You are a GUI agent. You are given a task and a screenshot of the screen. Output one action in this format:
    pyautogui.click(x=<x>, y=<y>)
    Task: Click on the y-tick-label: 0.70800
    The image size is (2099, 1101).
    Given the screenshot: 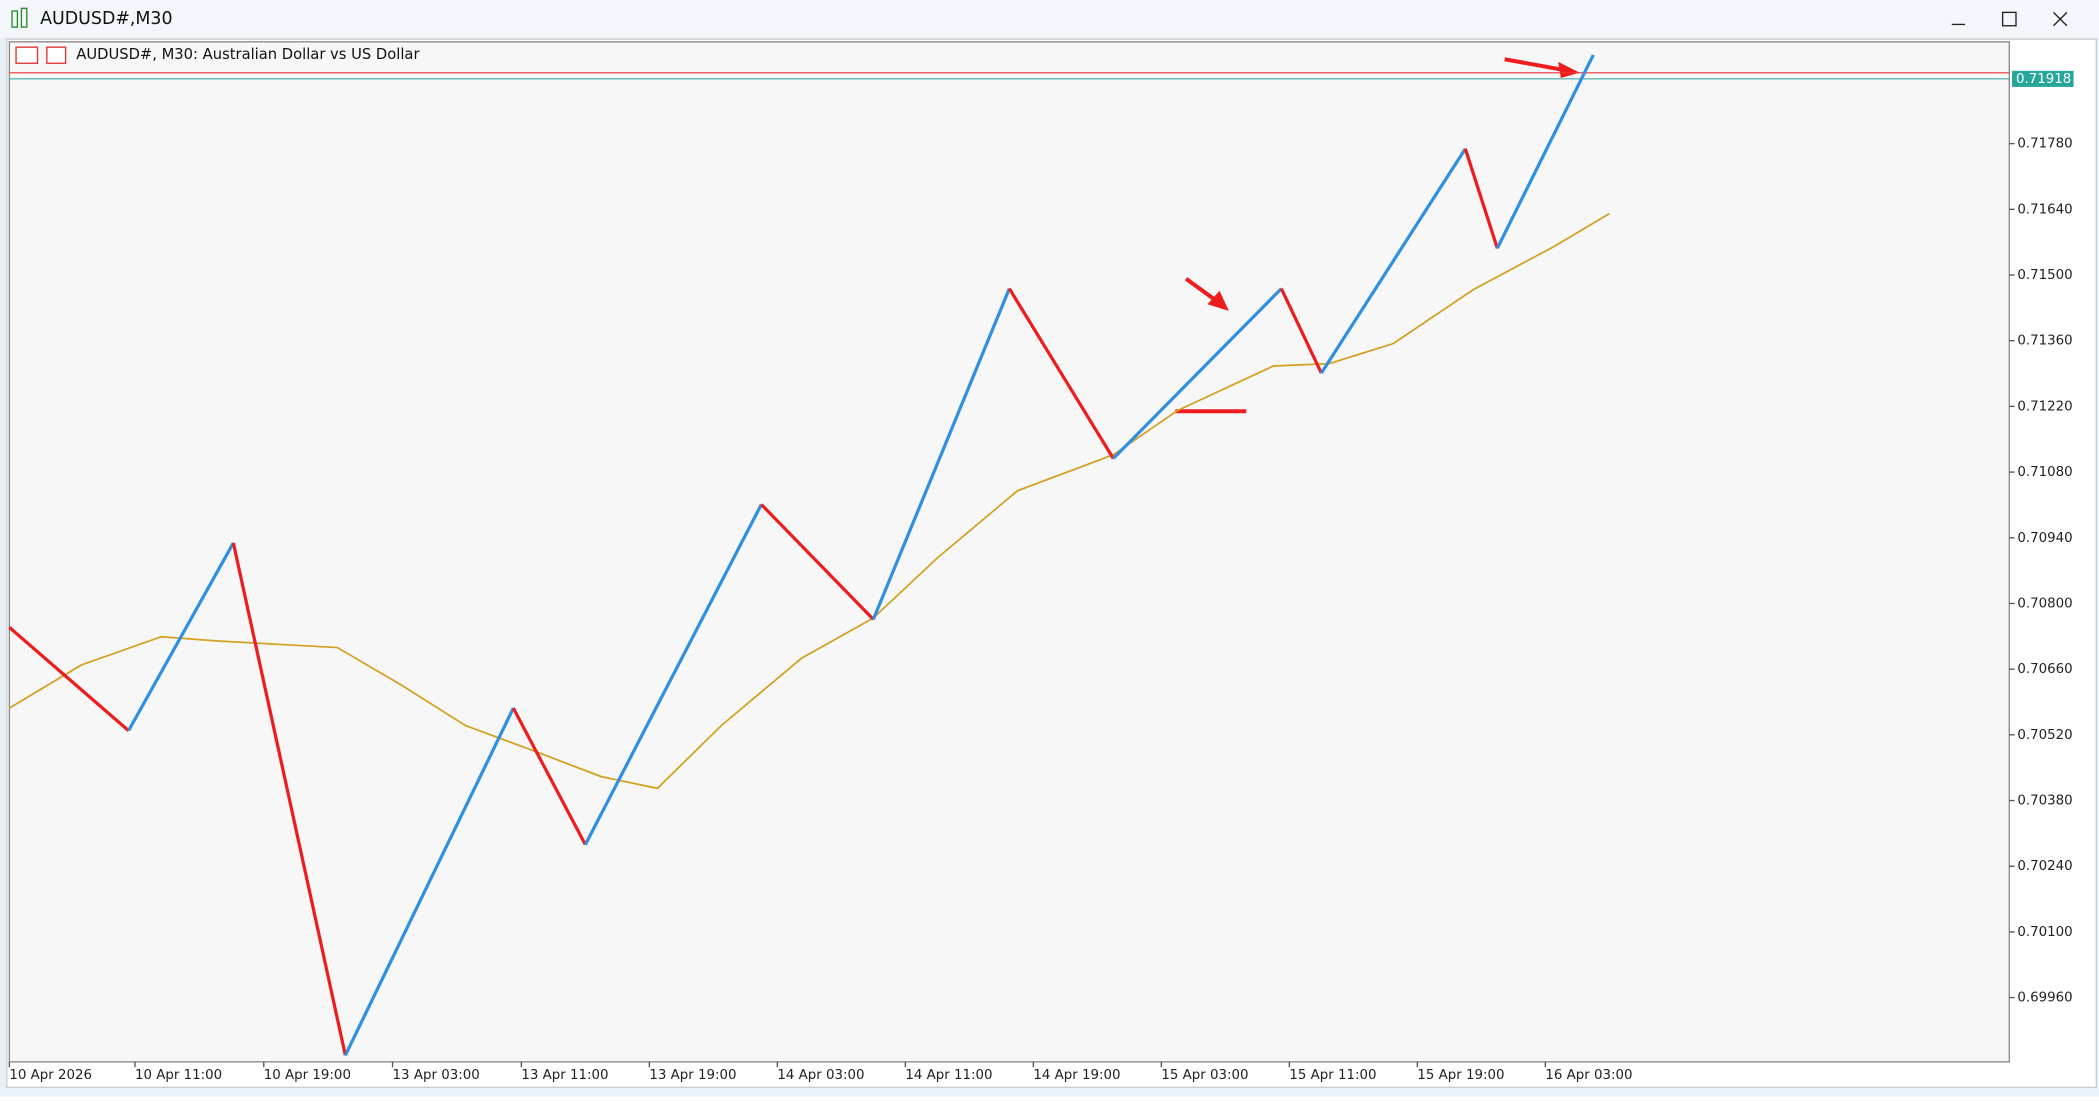 What is the action you would take?
    pyautogui.click(x=2044, y=603)
    